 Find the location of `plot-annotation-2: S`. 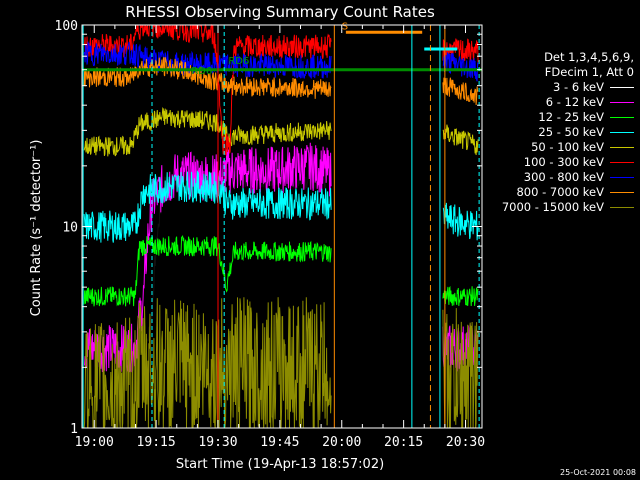

plot-annotation-2: S is located at coordinates (345, 26).